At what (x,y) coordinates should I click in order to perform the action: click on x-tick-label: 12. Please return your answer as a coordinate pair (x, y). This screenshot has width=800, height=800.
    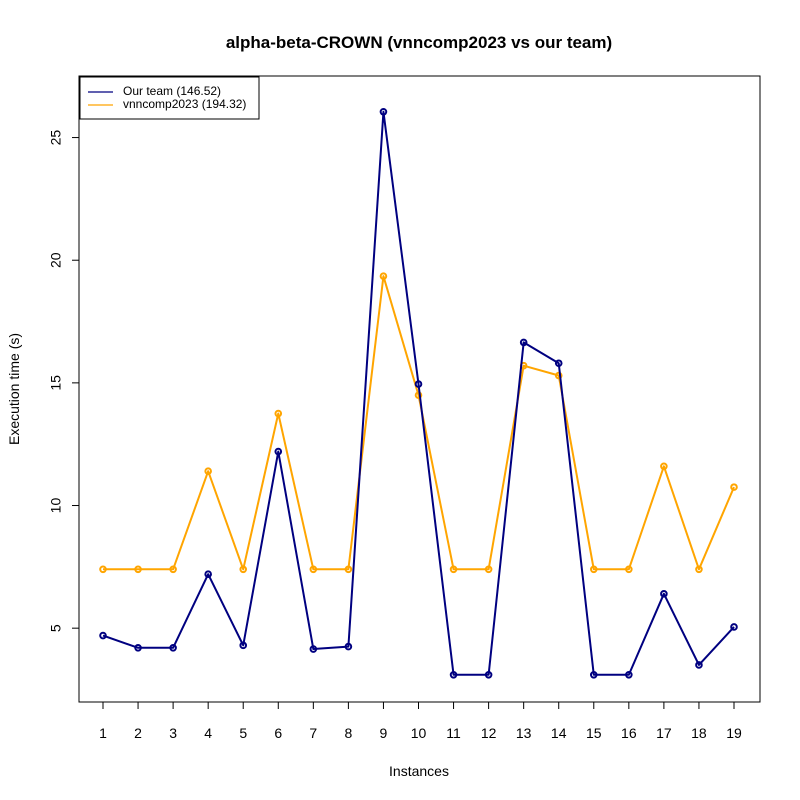
    Looking at the image, I should click on (489, 733).